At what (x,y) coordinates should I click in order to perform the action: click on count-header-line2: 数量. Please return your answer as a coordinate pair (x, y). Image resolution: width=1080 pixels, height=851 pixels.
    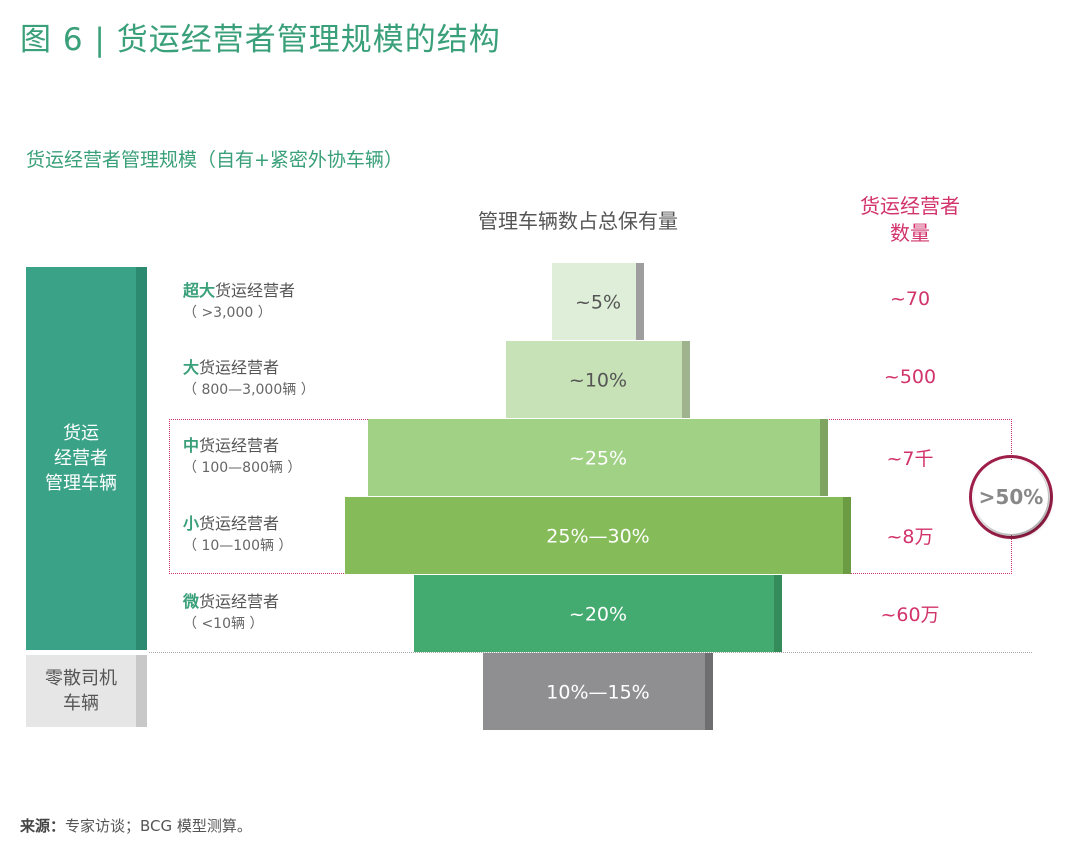
    Looking at the image, I should click on (910, 233).